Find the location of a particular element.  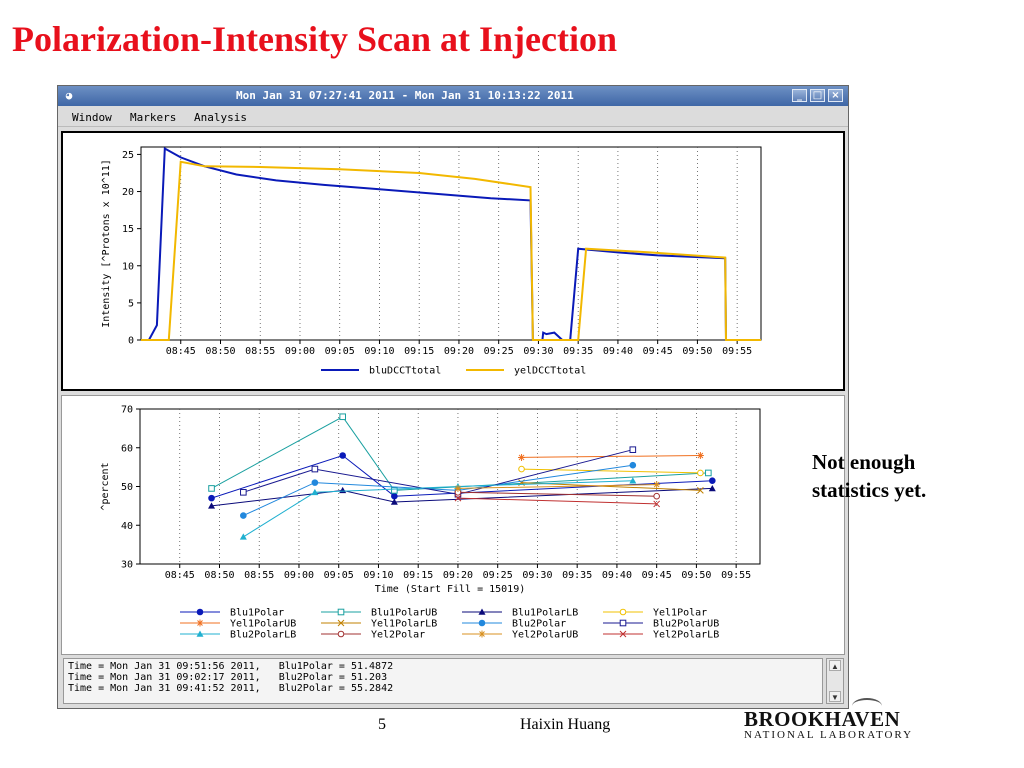

scroll-up-icon: ▲ is located at coordinates (835, 665).